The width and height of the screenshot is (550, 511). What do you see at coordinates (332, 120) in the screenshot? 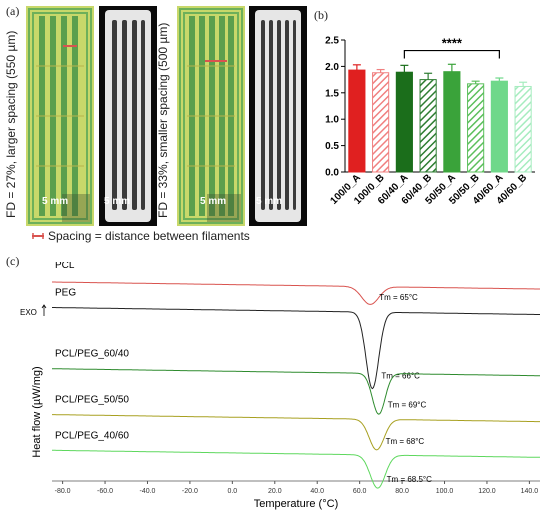
I see `y-tick-label: 1.0` at bounding box center [332, 120].